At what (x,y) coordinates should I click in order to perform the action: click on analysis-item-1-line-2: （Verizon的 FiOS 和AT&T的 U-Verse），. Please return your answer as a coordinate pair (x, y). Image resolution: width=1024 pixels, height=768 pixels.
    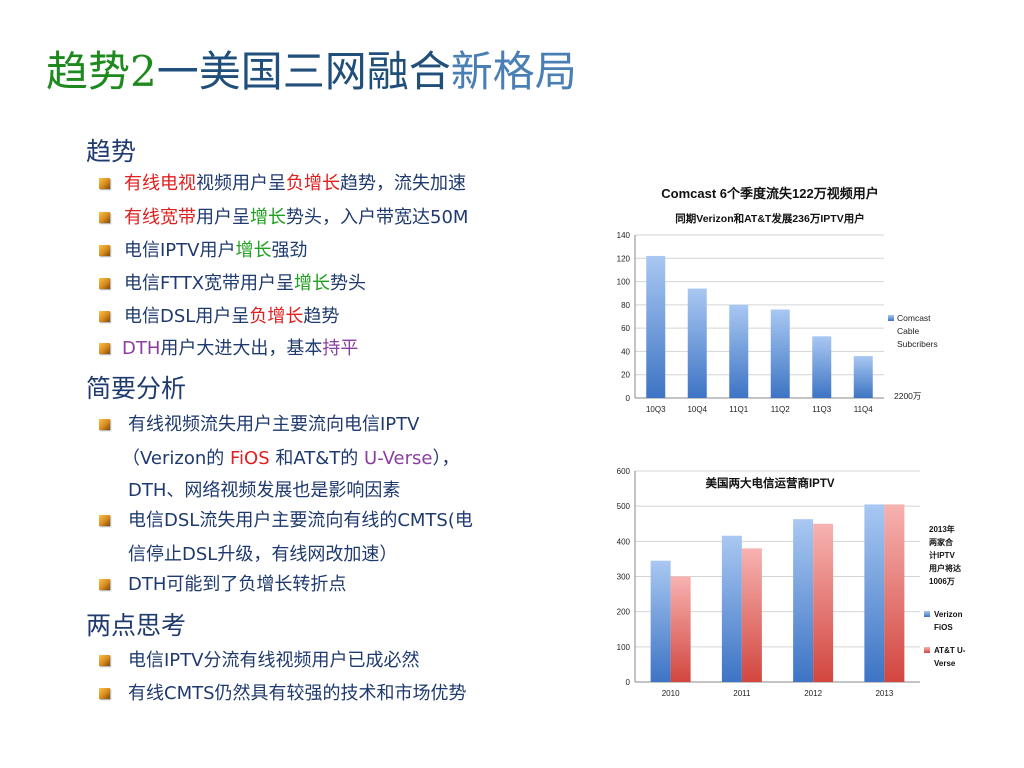
    Looking at the image, I should click on (291, 458).